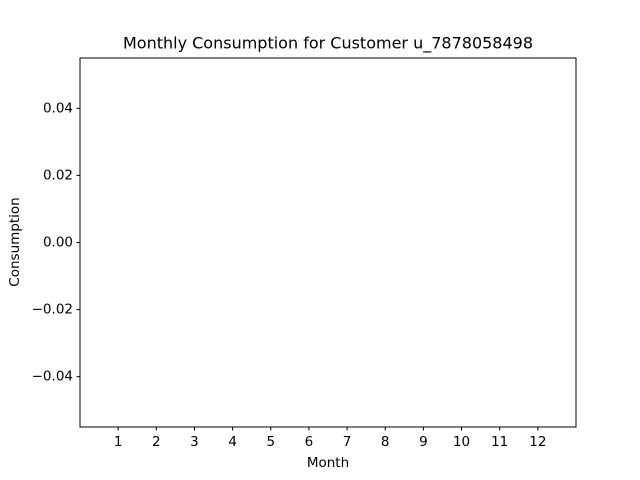 The width and height of the screenshot is (640, 480). What do you see at coordinates (537, 442) in the screenshot?
I see `x-tick-label: 12` at bounding box center [537, 442].